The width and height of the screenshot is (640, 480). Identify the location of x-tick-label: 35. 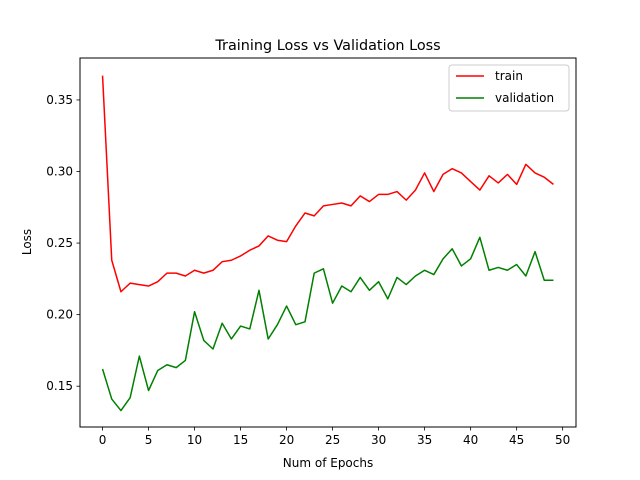
(424, 440).